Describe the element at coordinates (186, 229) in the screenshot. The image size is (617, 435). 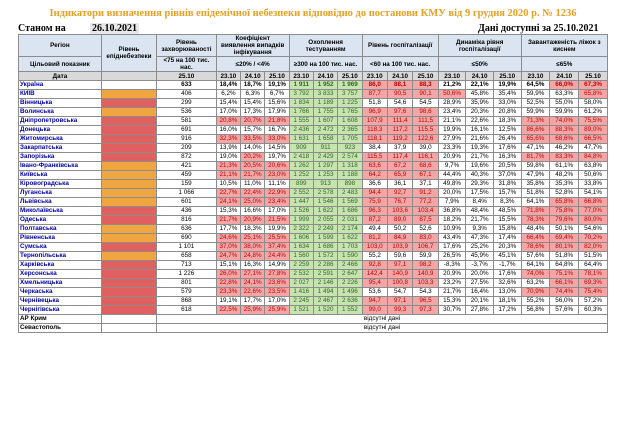
I see `value-cell: 636` at that location.